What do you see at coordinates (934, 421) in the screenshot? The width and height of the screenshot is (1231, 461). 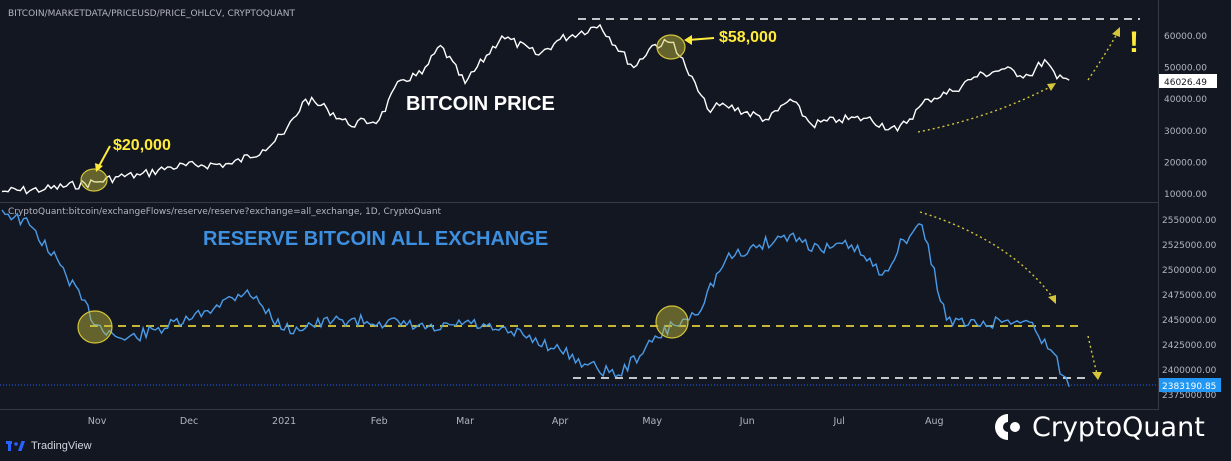 I see `time-axis-tick-label: Aug` at bounding box center [934, 421].